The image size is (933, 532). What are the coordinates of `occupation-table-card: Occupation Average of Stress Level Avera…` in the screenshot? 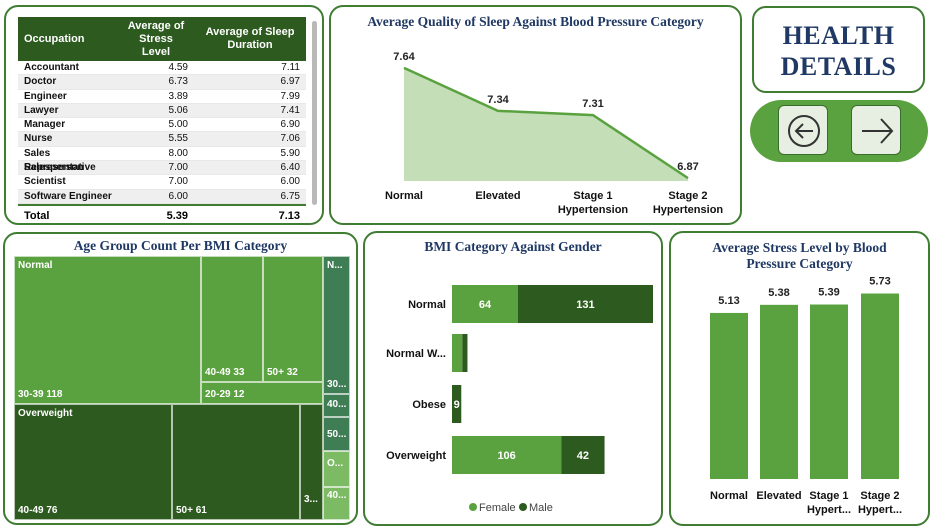 It's located at (164, 115).